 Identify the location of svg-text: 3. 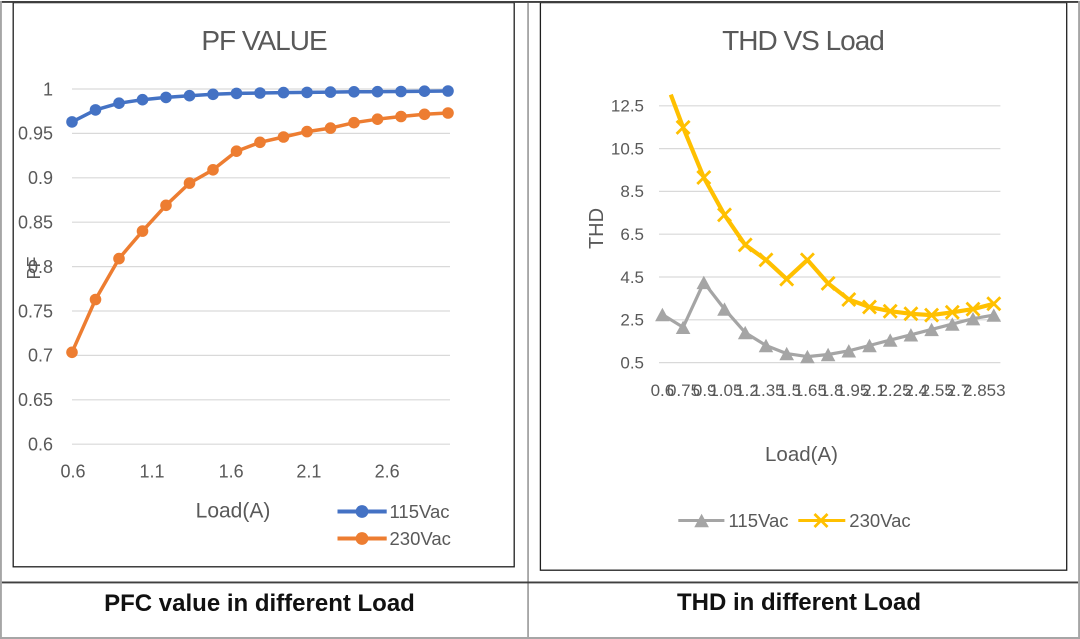
(1000, 390).